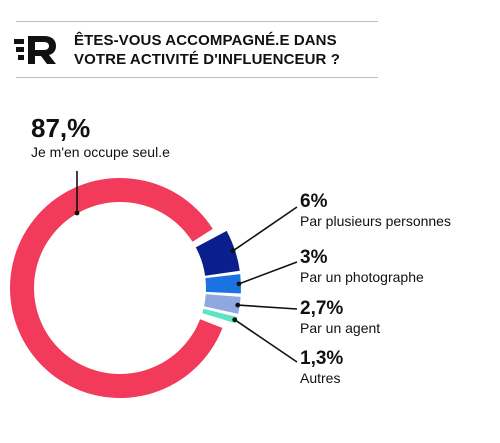 The height and width of the screenshot is (443, 500). Describe the element at coordinates (314, 257) in the screenshot. I see `value-photographe: 3%` at that location.